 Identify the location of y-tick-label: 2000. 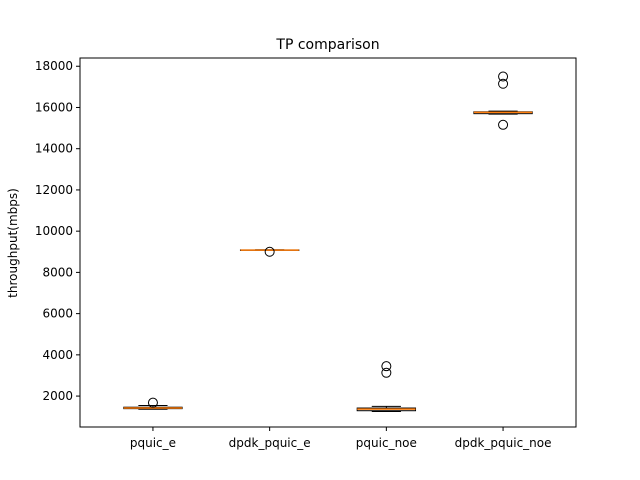
(57, 396).